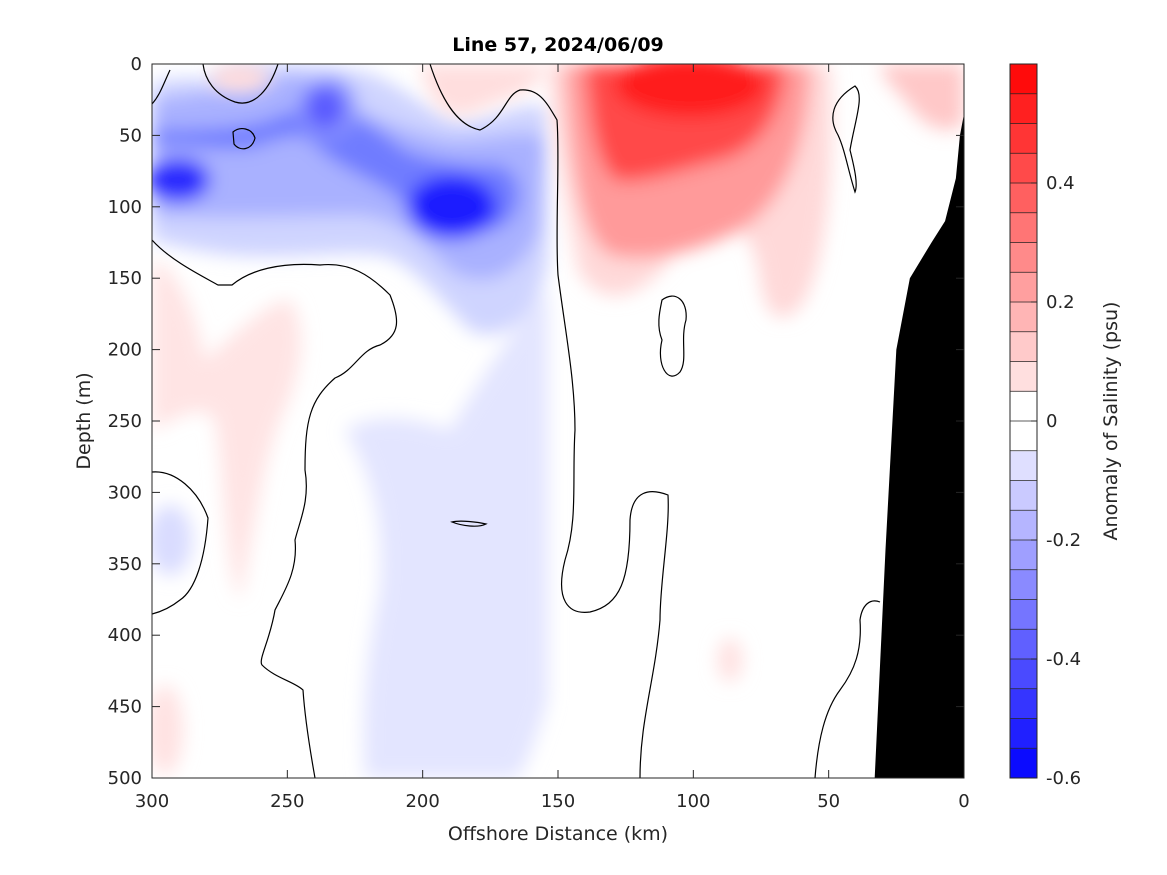  I want to click on y-tick-label: 150, so click(125, 278).